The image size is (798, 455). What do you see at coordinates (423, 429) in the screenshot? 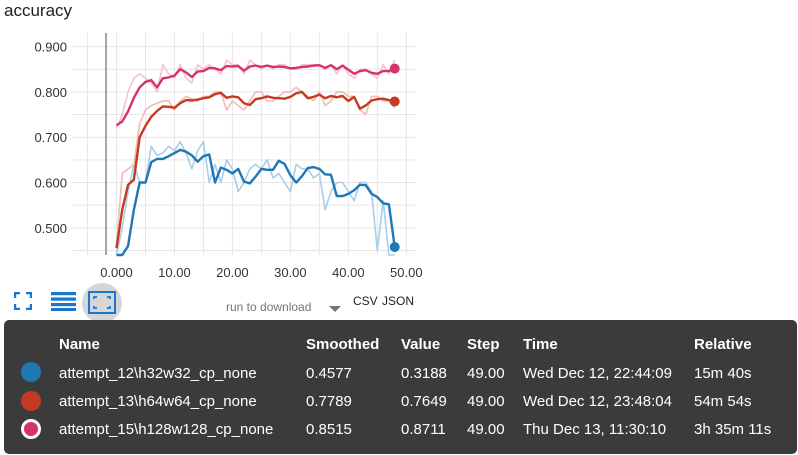
I see `row-value: 0.8711` at bounding box center [423, 429].